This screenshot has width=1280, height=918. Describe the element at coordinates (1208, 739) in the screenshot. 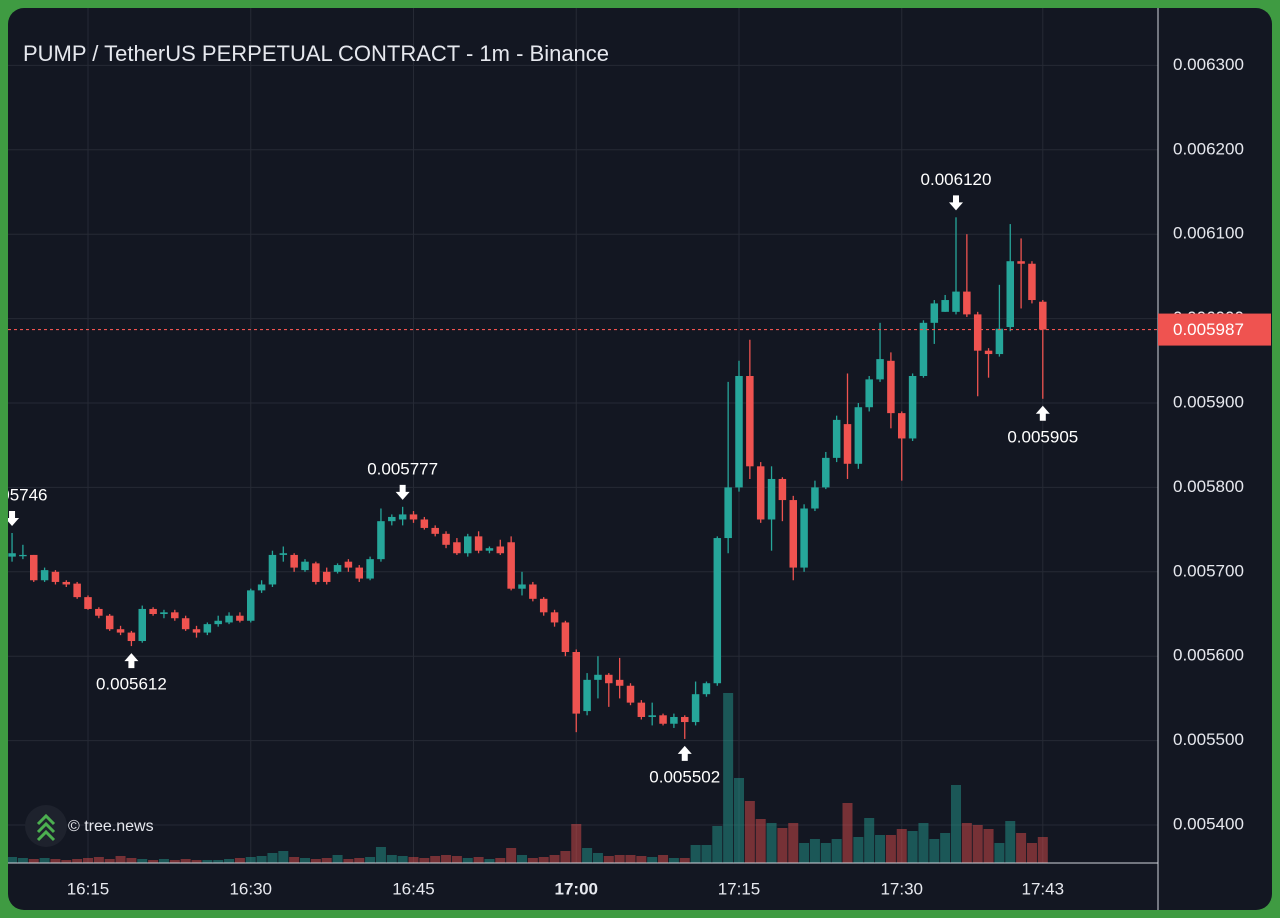

I see `y-tick-label: 0.005500` at that location.